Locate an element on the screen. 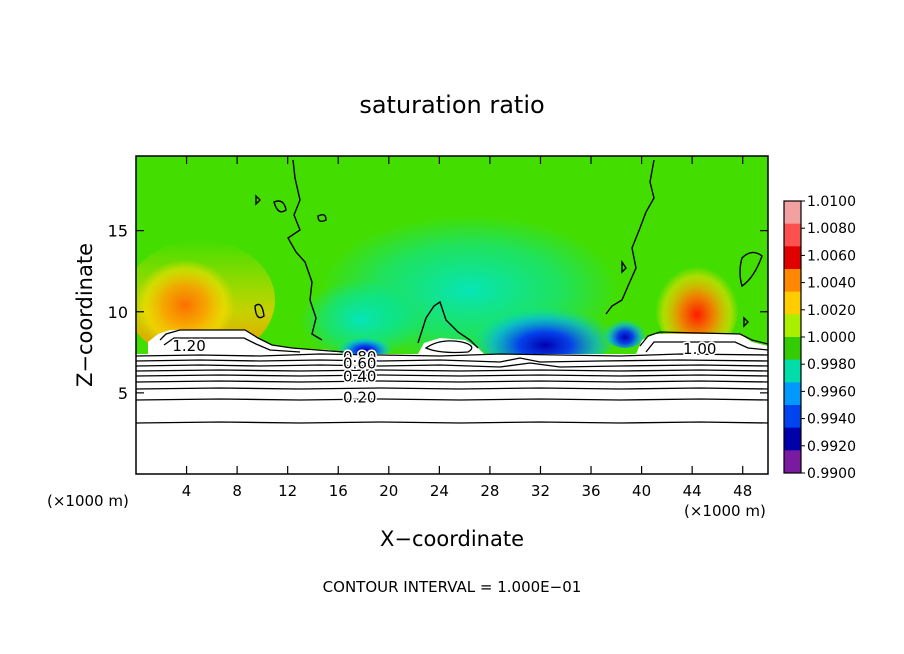 The height and width of the screenshot is (654, 904). stratified-contours is located at coordinates (452, 388).